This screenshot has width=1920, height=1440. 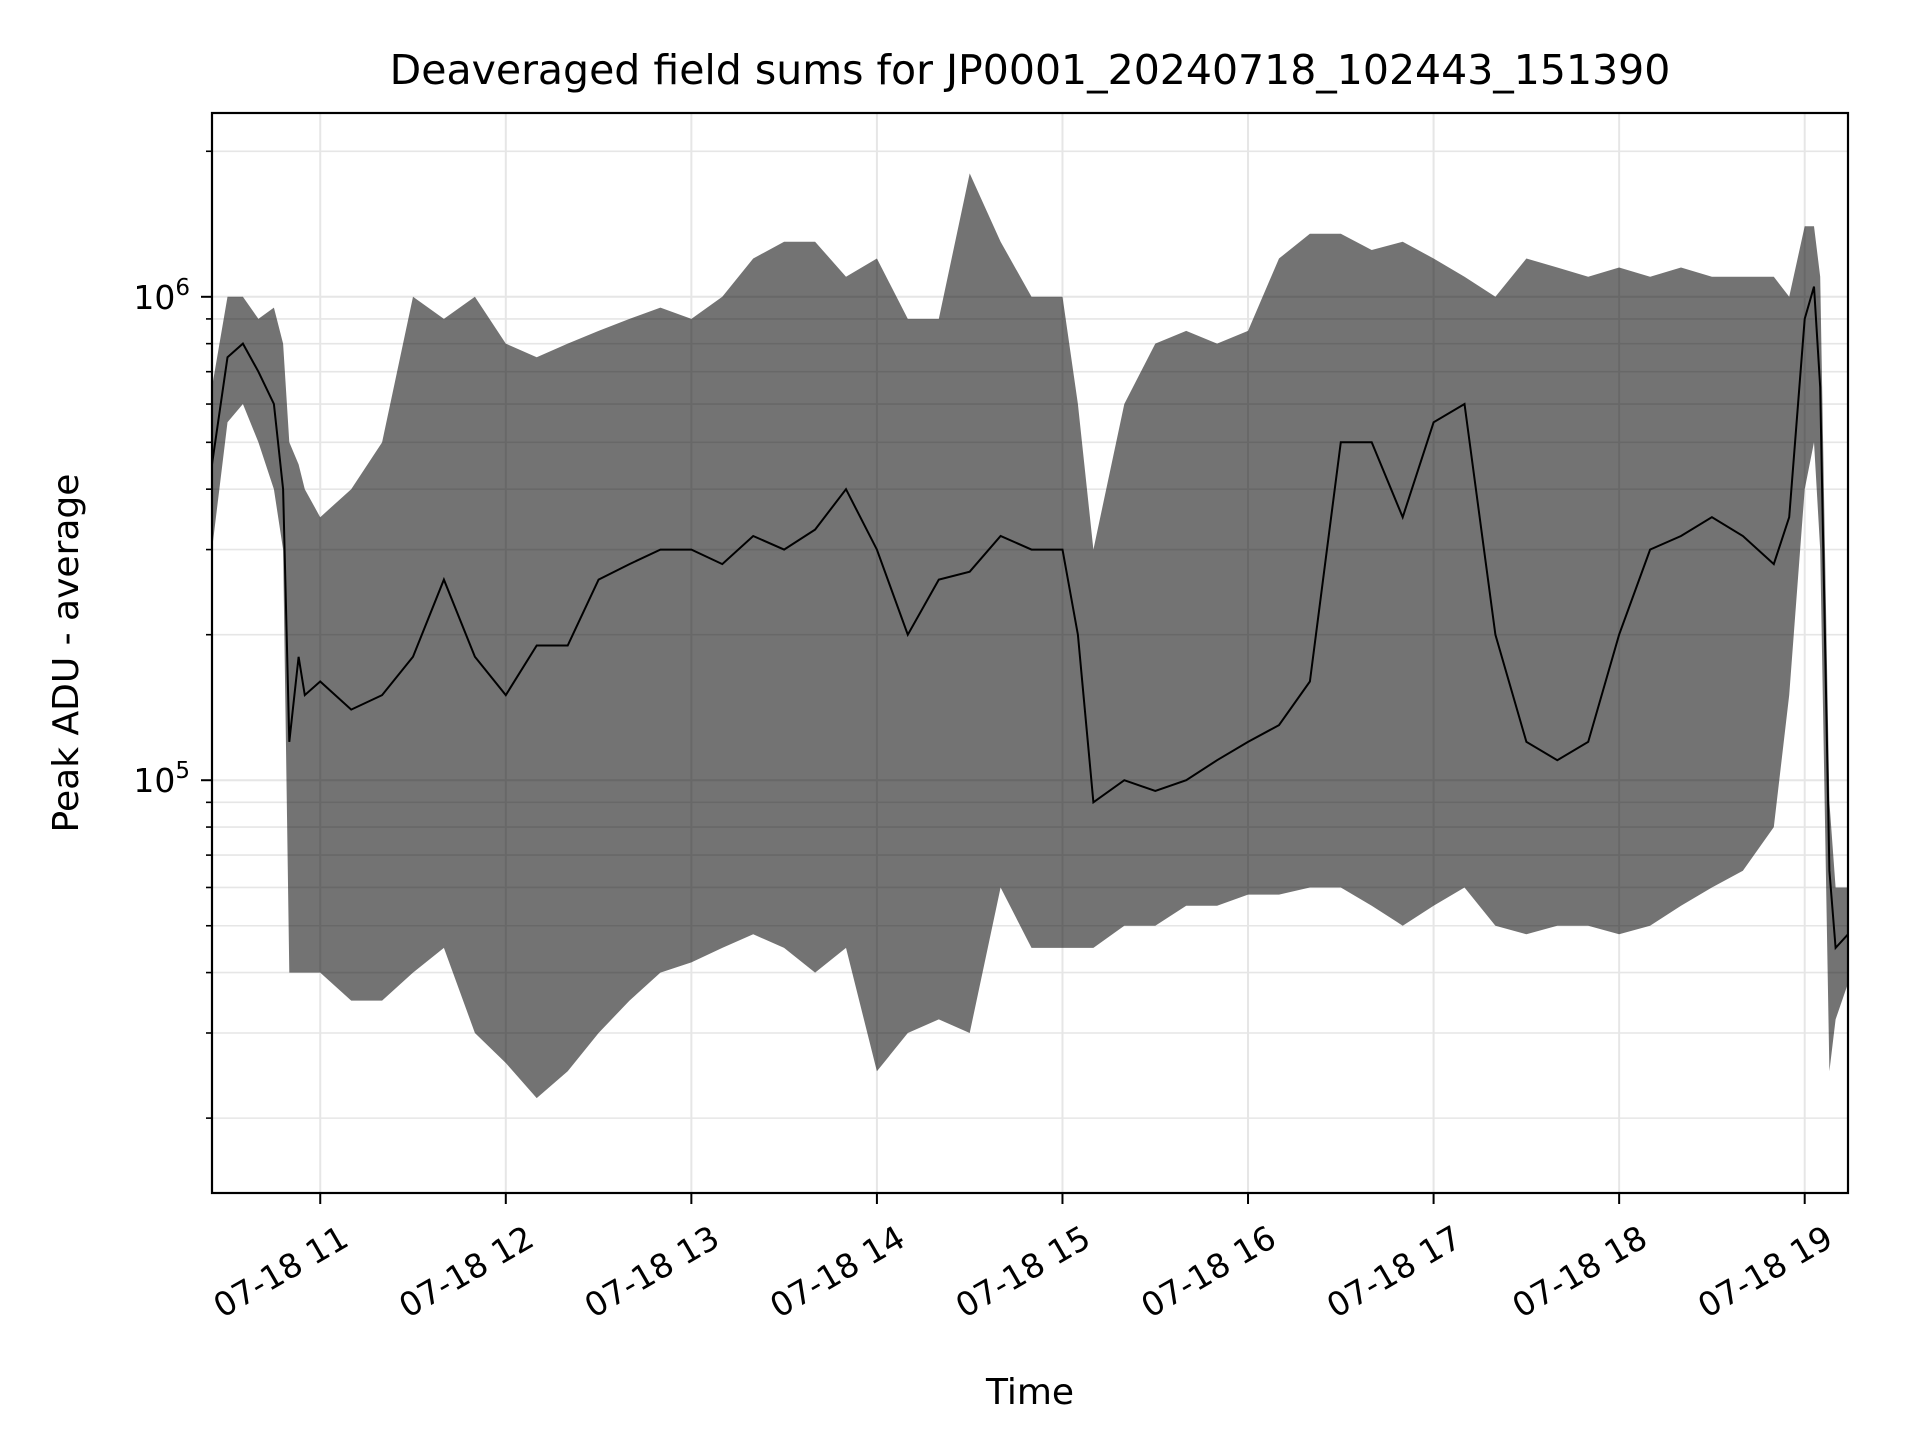 What do you see at coordinates (652, 1272) in the screenshot?
I see `x-tick-label: 07-18 13` at bounding box center [652, 1272].